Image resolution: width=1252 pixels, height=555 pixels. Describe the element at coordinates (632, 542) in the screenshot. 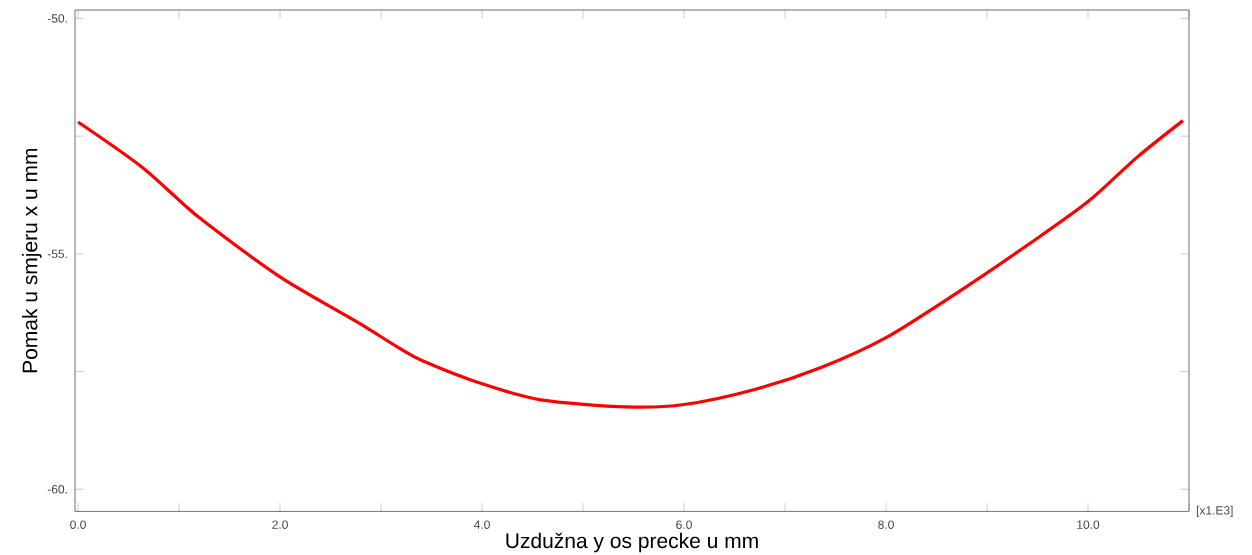

I see `x-axis-title: Uzdužna y os precke u mm` at that location.